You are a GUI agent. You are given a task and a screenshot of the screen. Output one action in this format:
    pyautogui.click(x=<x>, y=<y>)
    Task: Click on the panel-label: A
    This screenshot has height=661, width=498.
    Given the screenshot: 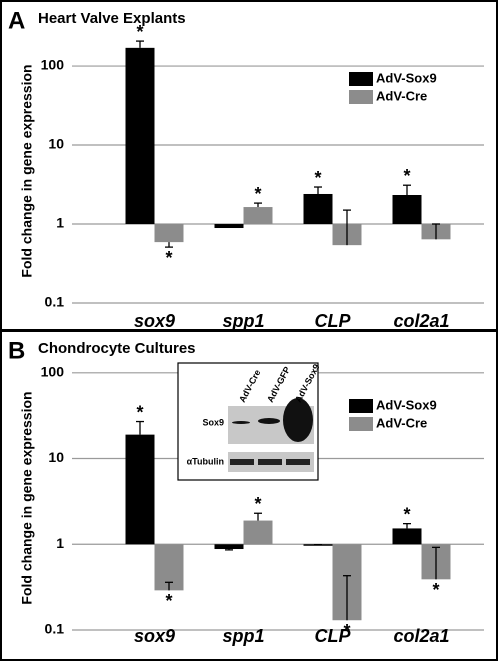 What is the action you would take?
    pyautogui.click(x=16, y=20)
    